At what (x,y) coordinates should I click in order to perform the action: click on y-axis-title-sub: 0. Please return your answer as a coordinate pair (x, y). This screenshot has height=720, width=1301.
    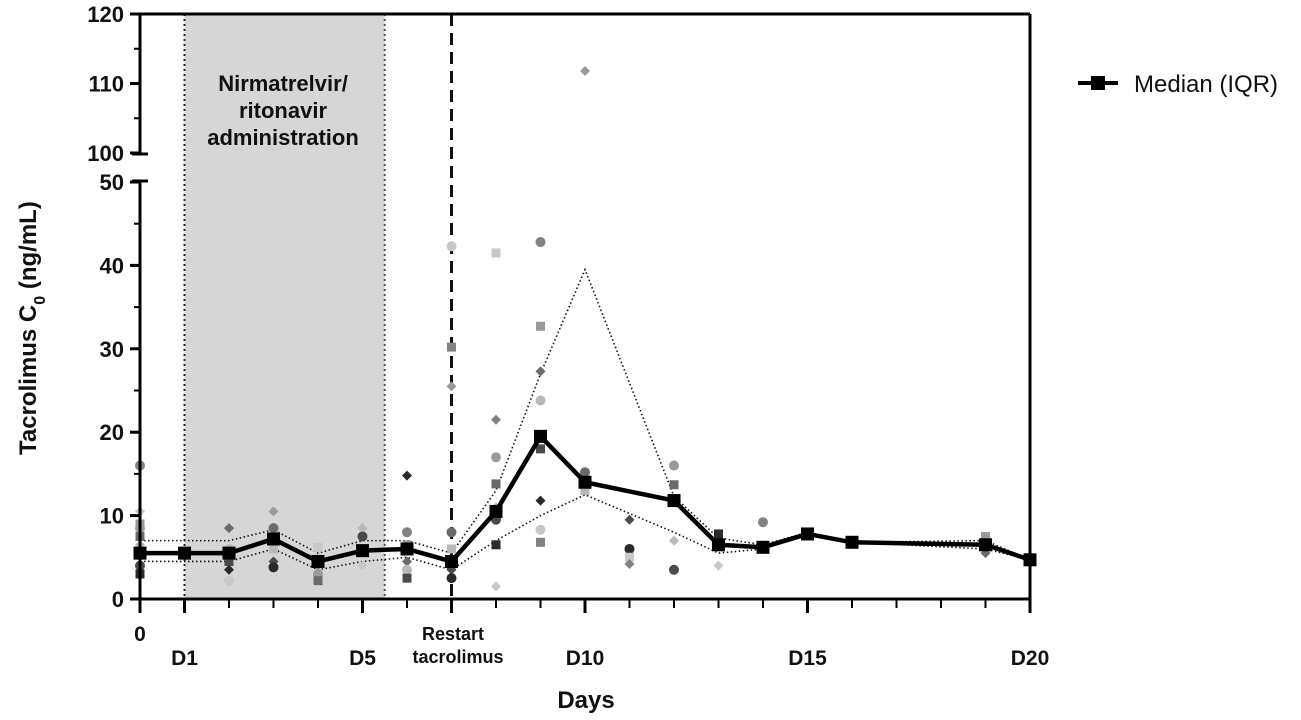
    Looking at the image, I should click on (40, 300).